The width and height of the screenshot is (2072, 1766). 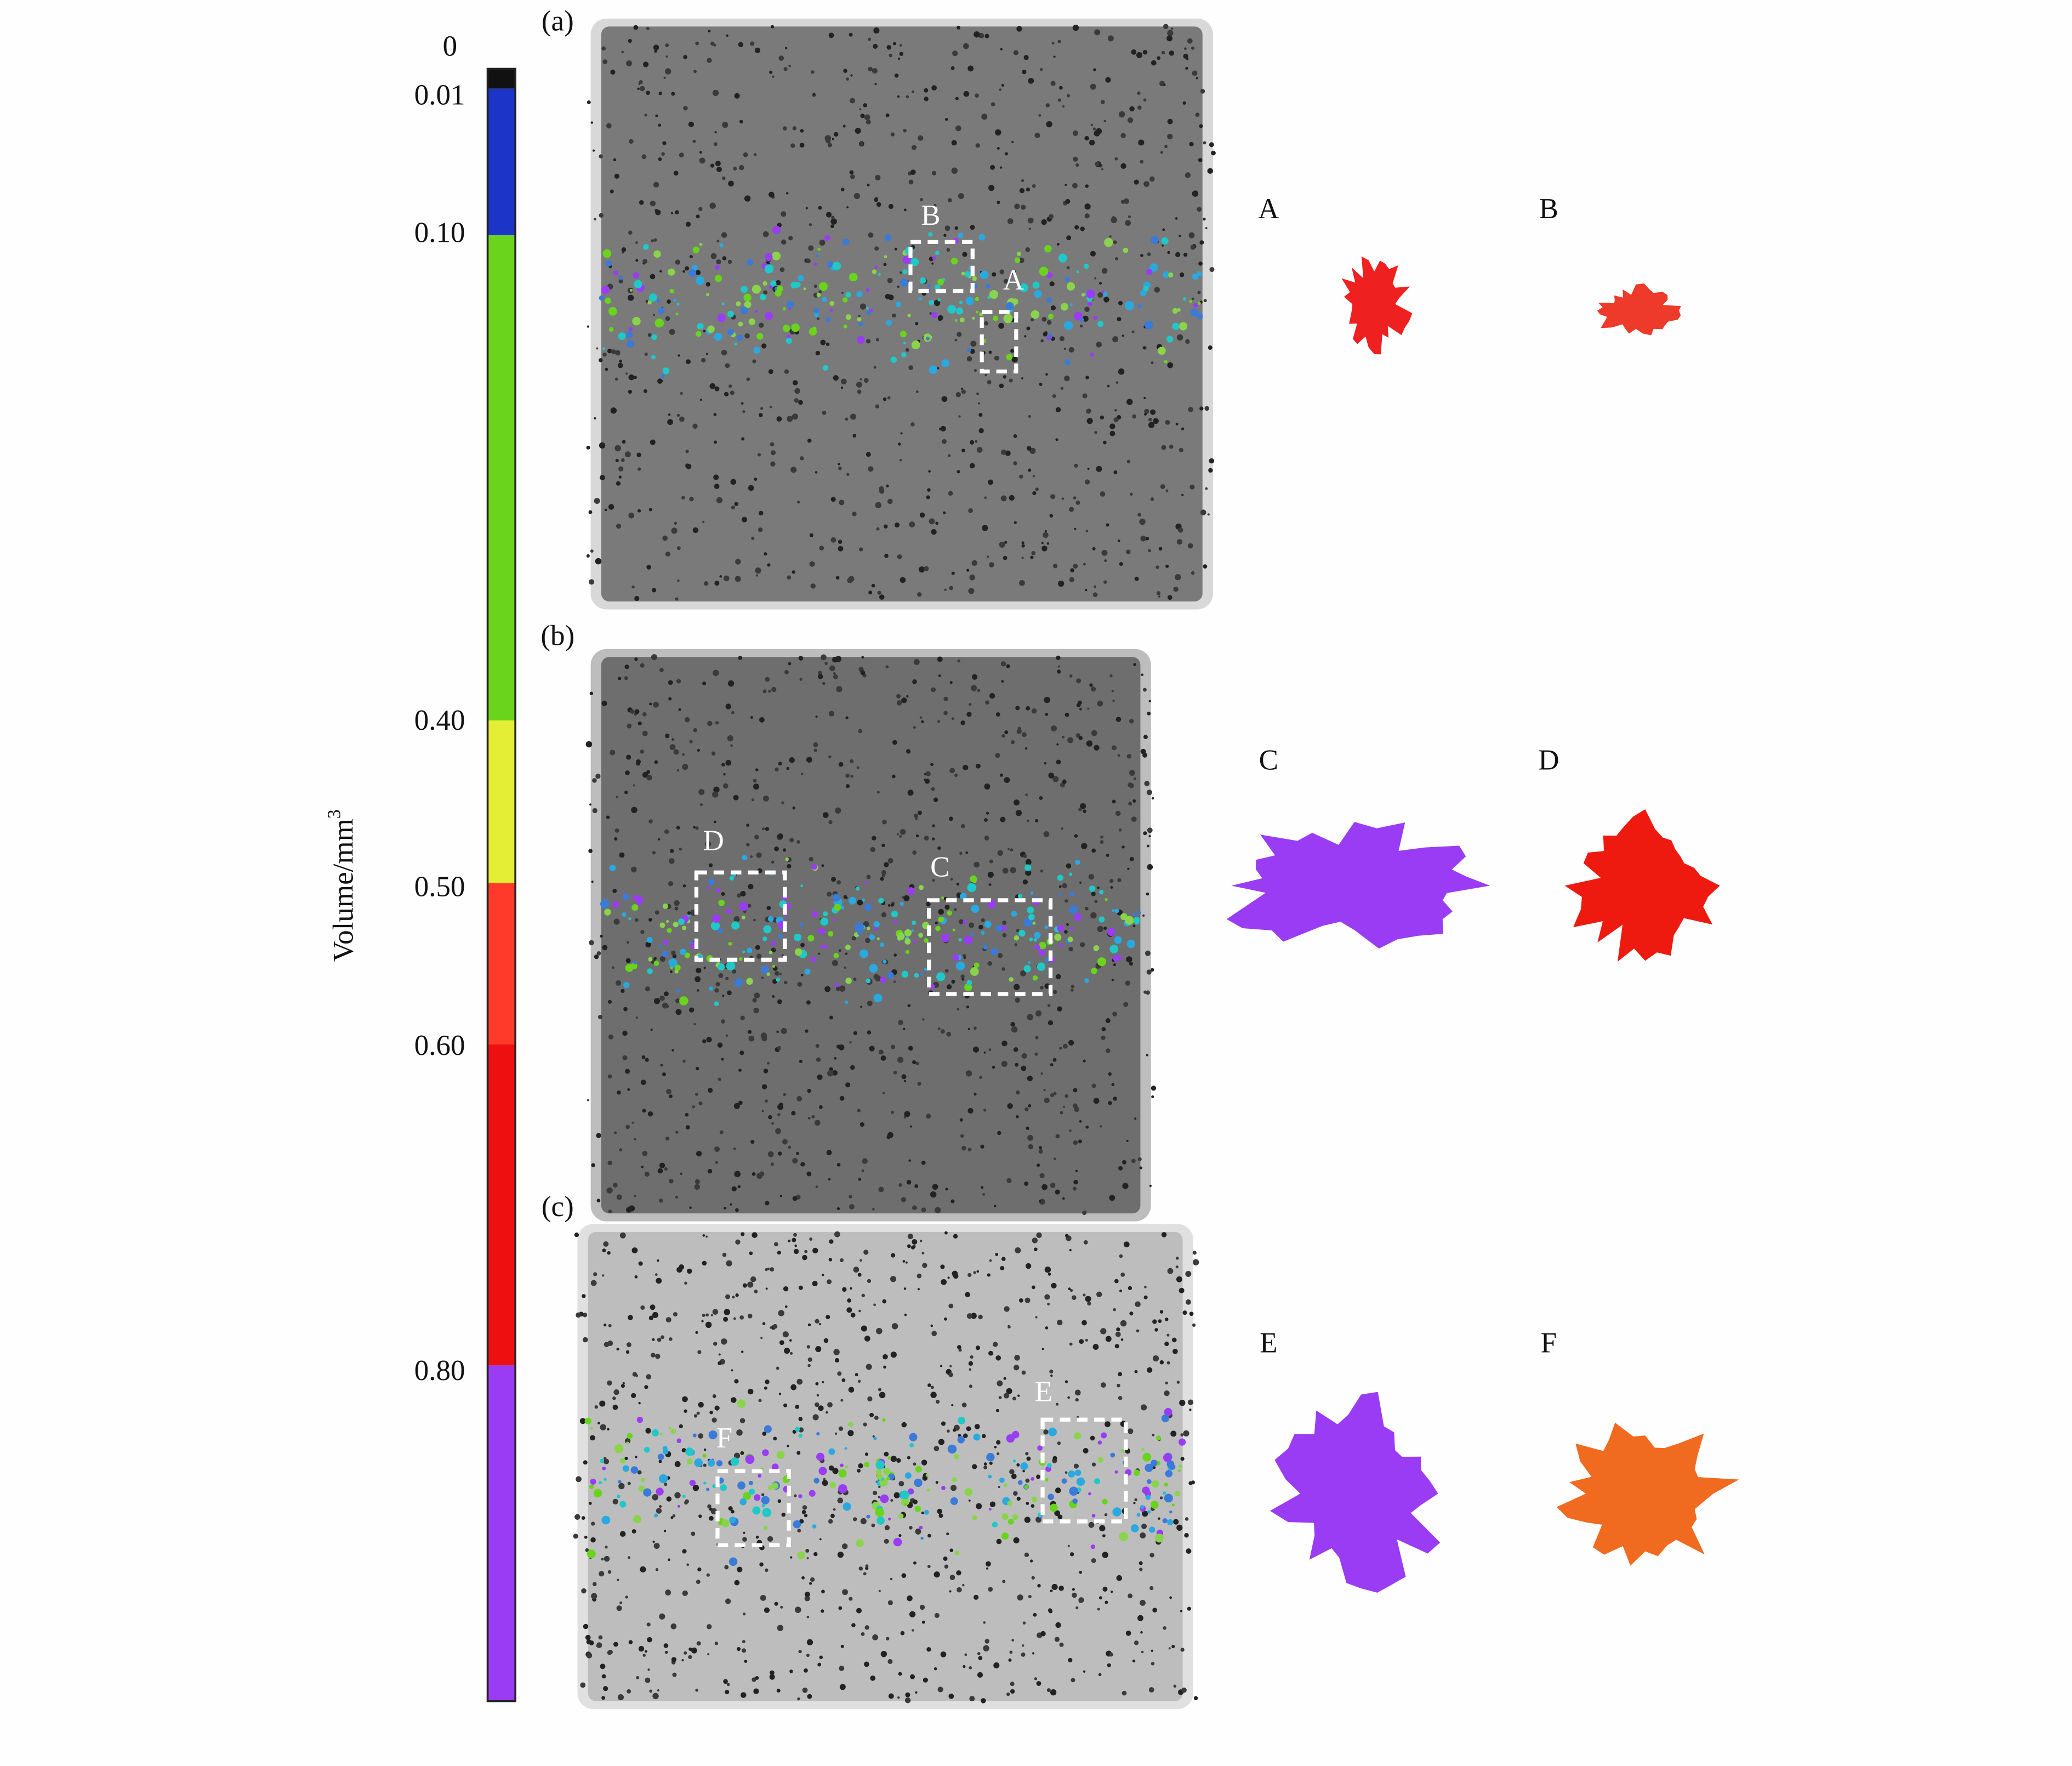 What do you see at coordinates (1268, 760) in the screenshot?
I see `inset-label: C` at bounding box center [1268, 760].